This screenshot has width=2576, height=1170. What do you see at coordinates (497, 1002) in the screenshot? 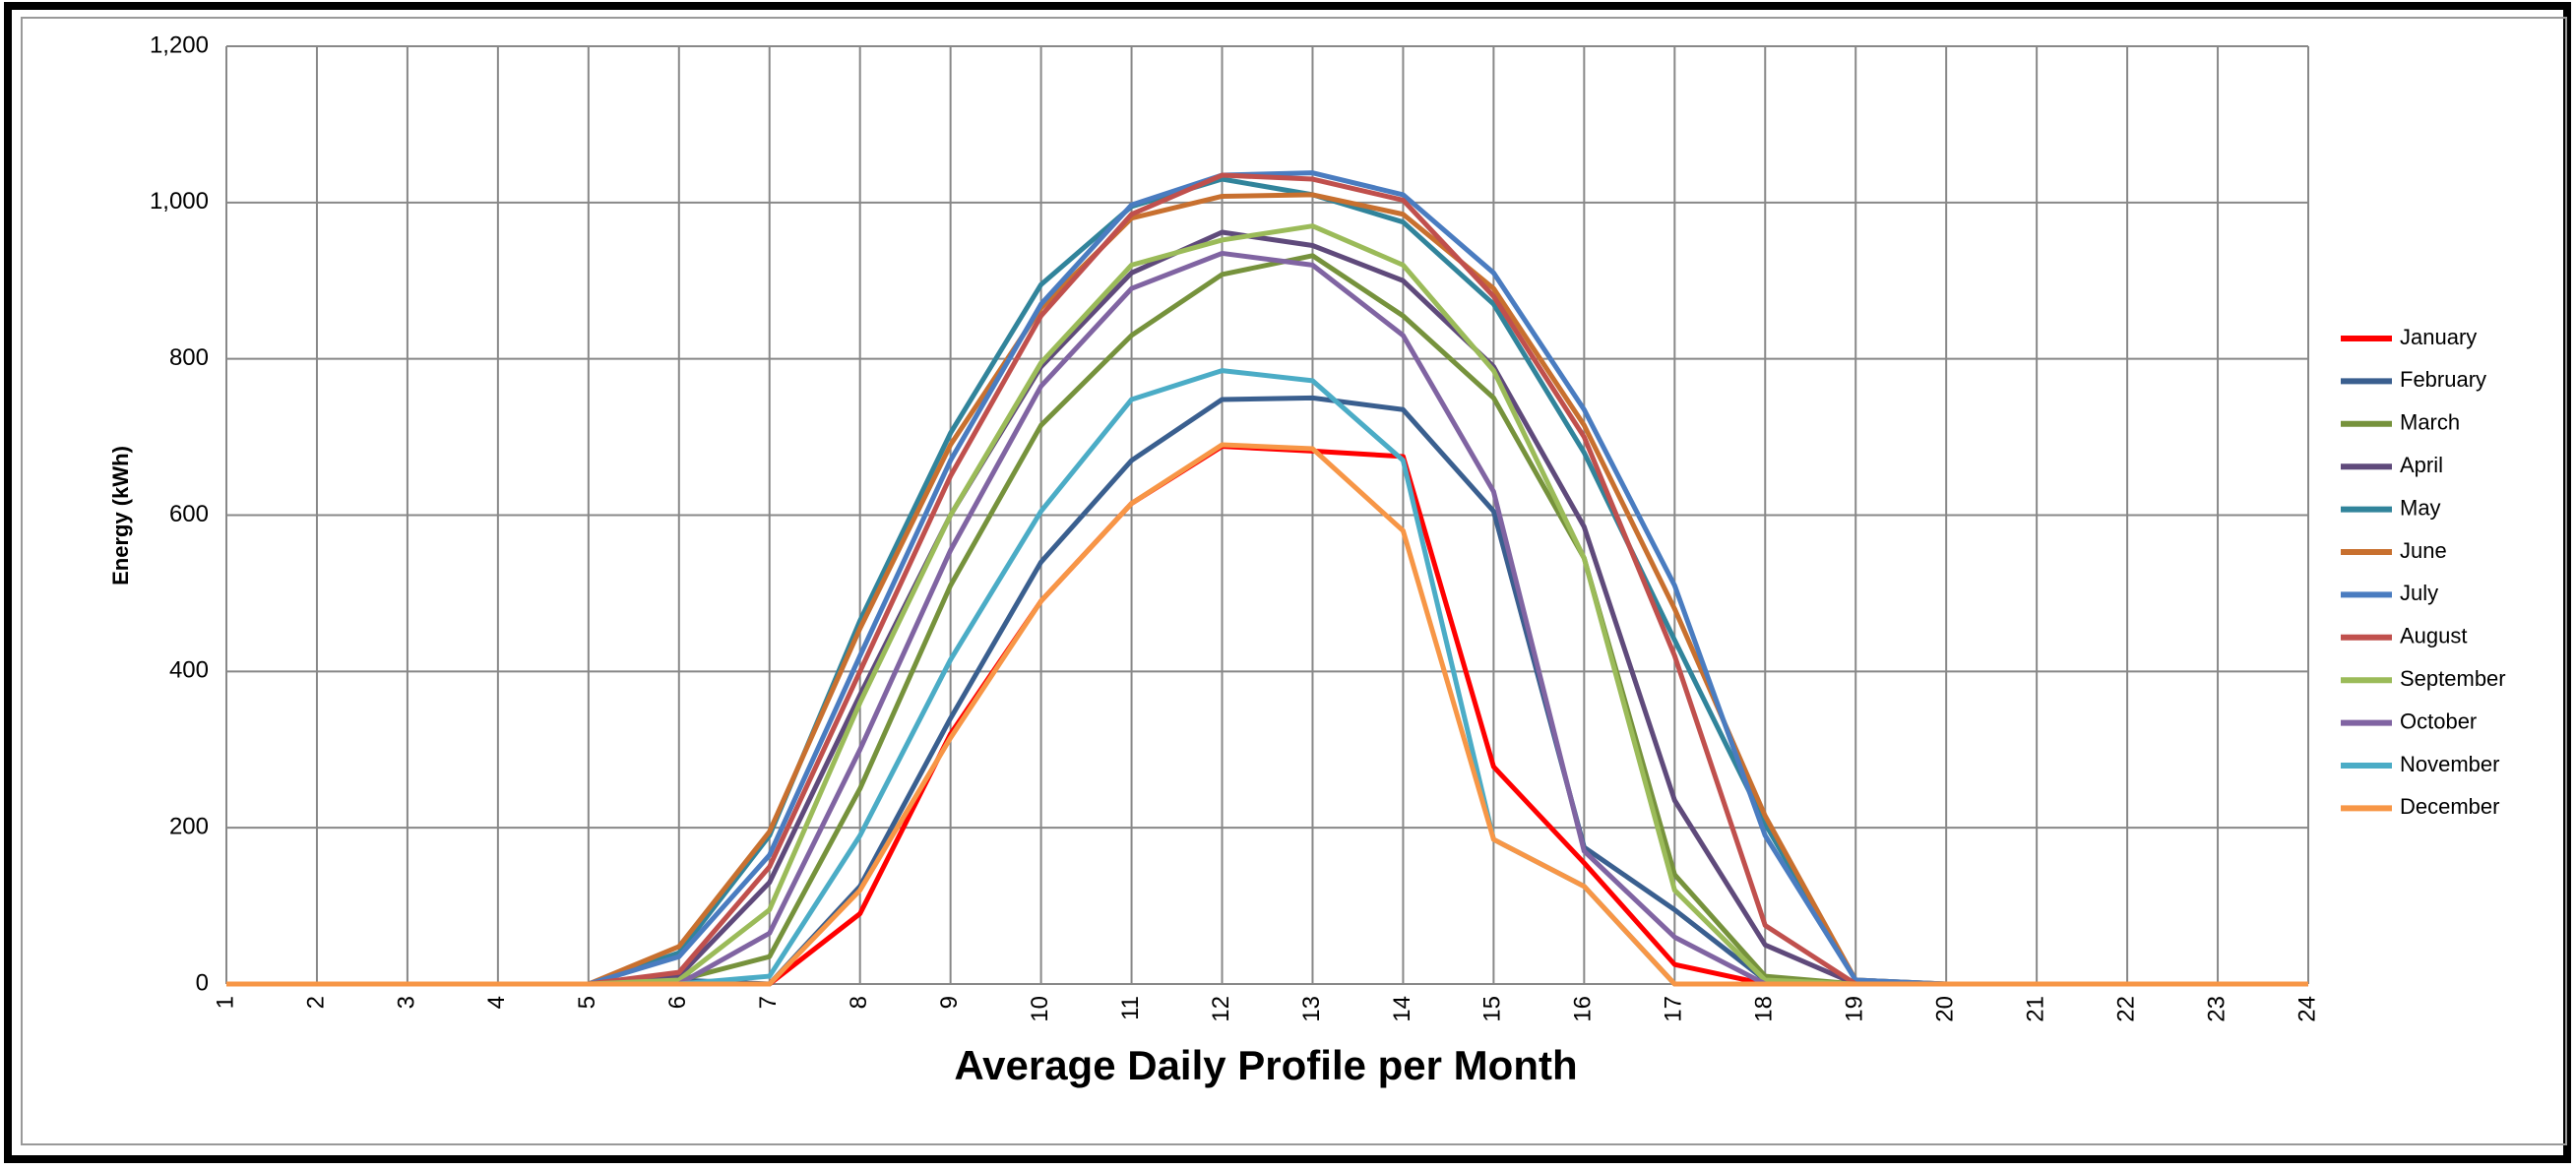
I see `x-tick-label: 4` at bounding box center [497, 1002].